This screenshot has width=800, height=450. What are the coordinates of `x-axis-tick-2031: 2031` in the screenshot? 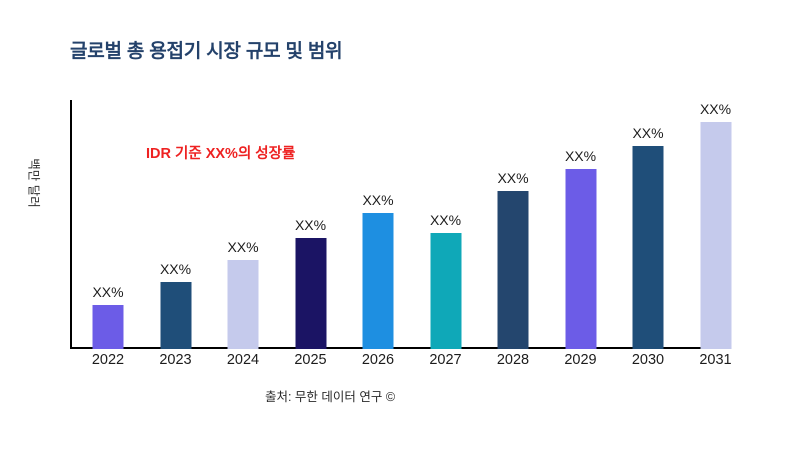 It's located at (715, 360).